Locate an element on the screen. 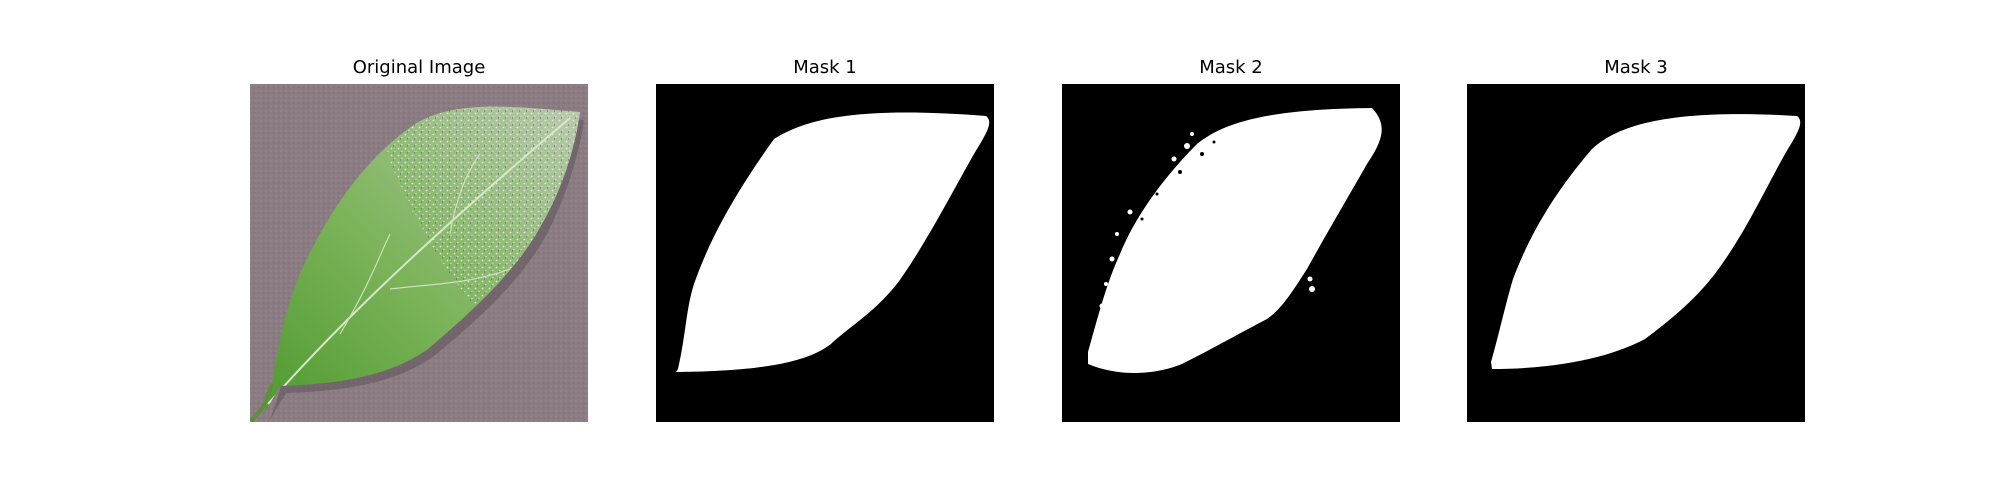  mask-2-title: Mask 2 is located at coordinates (1231, 68).